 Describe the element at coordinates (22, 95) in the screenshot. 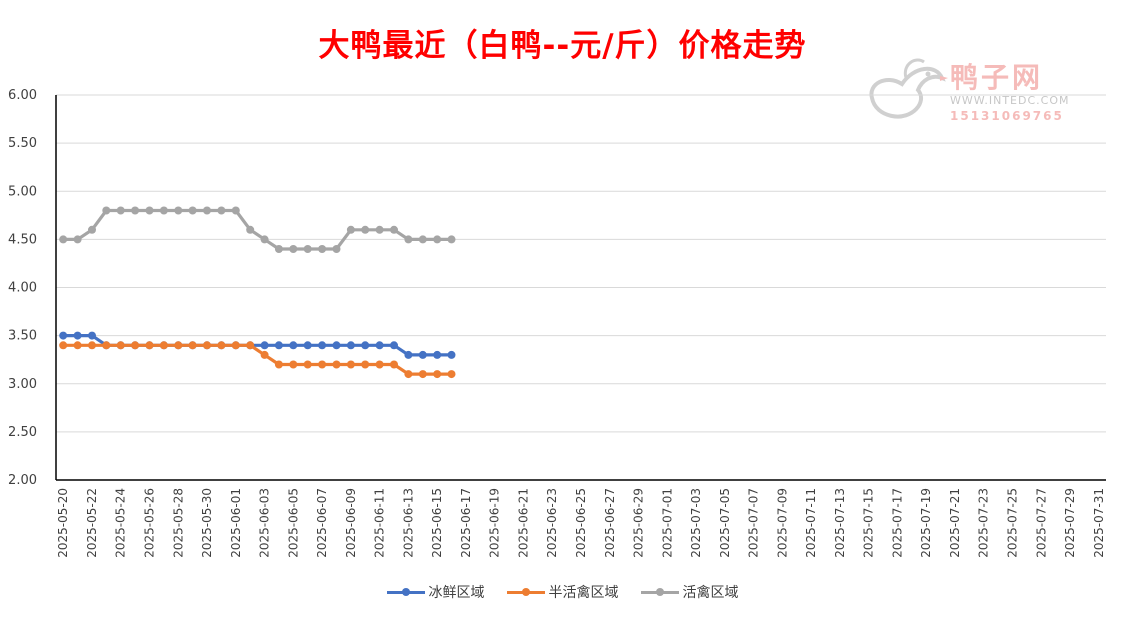

I see `y-tick-label: 6.00` at that location.